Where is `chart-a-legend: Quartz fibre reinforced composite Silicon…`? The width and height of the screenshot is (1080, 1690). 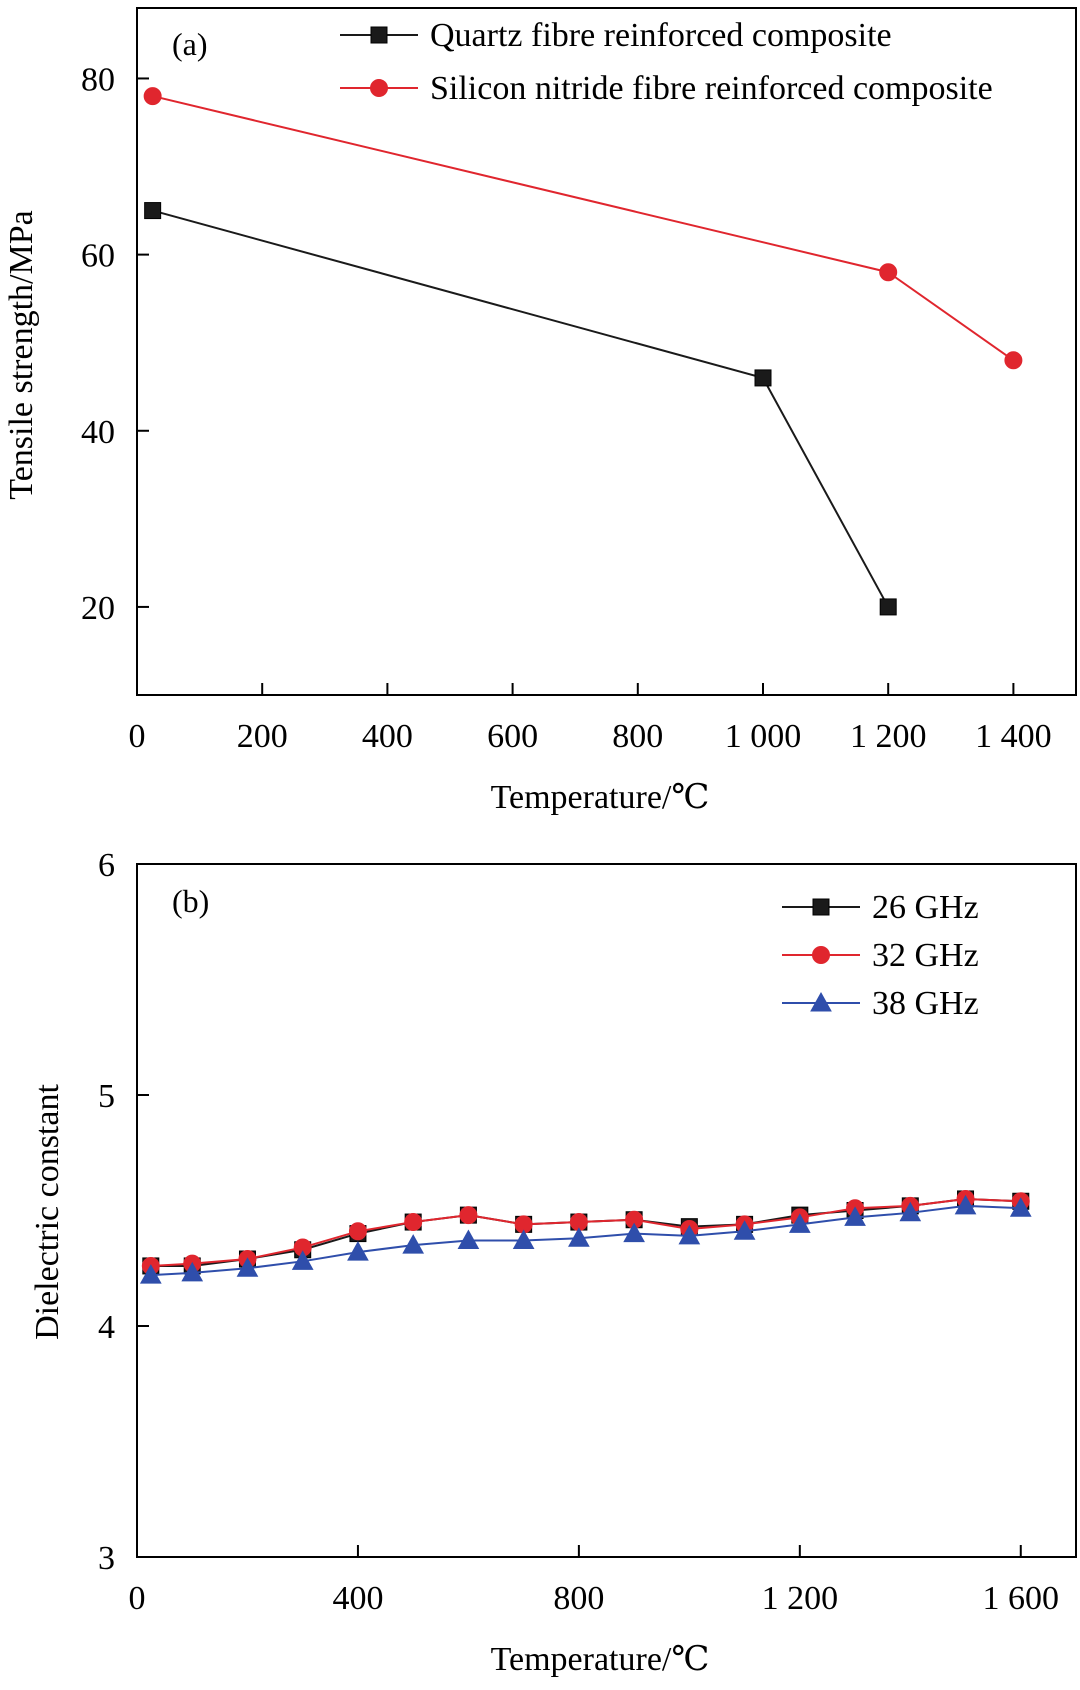
chart-a-legend: Quartz fibre reinforced composite Silicon… is located at coordinates (666, 62).